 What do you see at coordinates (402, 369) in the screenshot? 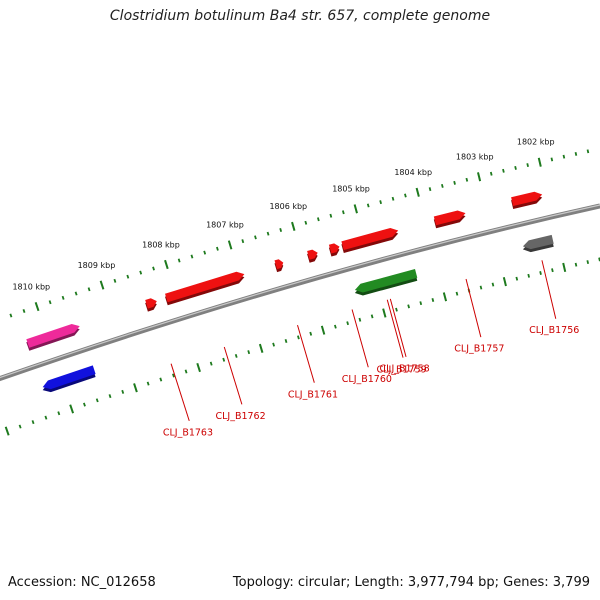
I see `gene-label: CLJ_B1759` at bounding box center [402, 369].